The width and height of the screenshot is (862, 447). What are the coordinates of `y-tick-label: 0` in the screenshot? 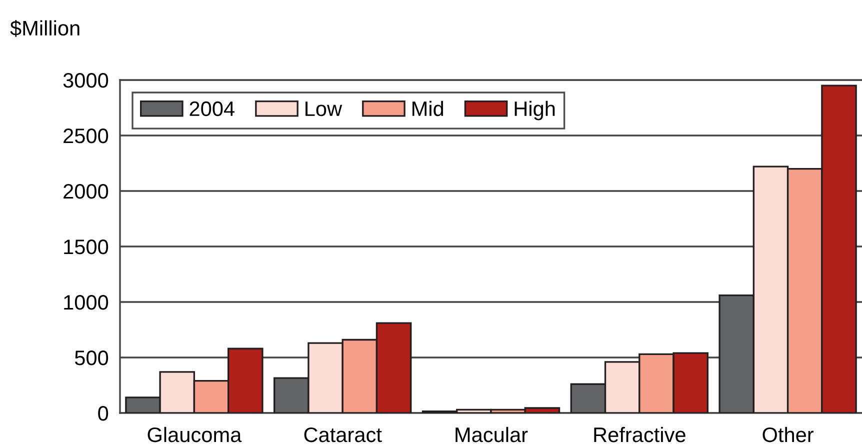 It's located at (103, 413).